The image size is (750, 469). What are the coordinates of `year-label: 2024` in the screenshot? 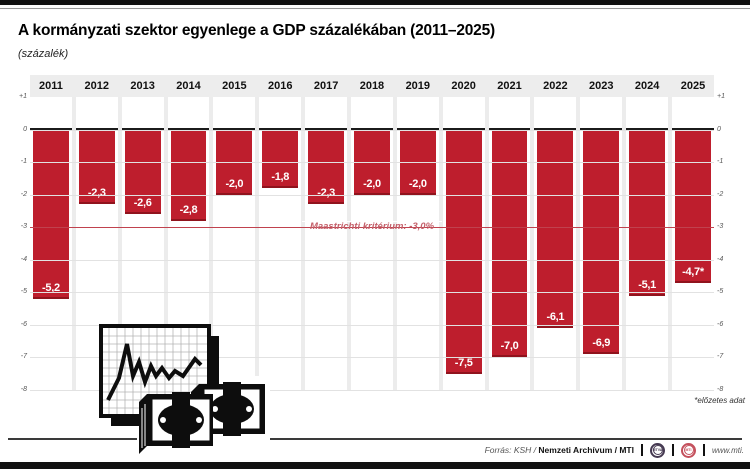 It's located at (647, 86).